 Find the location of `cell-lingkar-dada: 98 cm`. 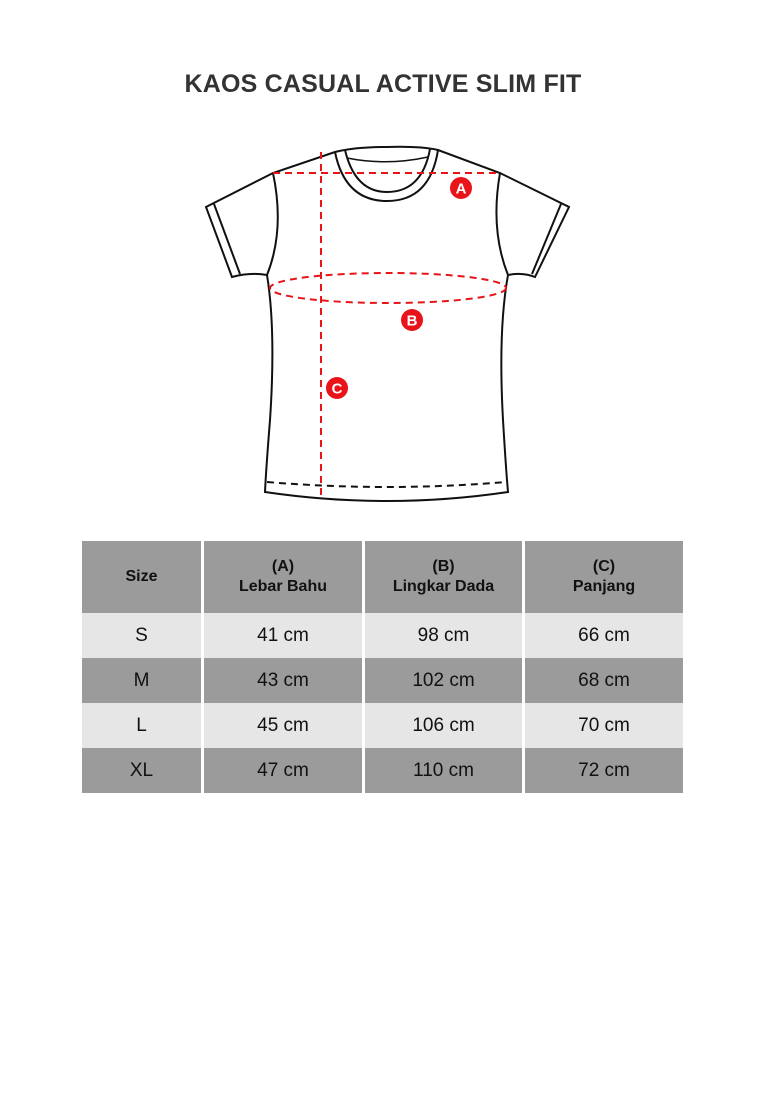

cell-lingkar-dada: 98 cm is located at coordinates (443, 635).